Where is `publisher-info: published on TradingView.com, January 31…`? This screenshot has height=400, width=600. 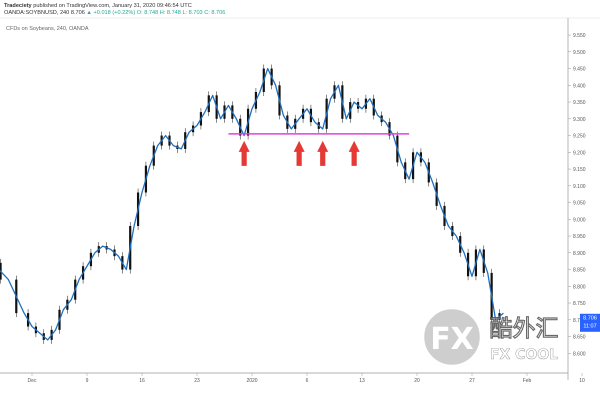 publisher-info: published on TradingView.com, January 31… is located at coordinates (112, 6).